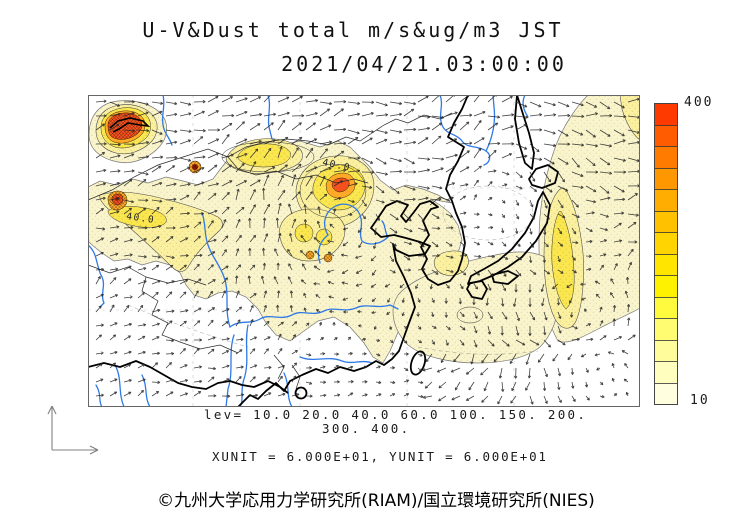  I want to click on island-shikoku, so click(505, 277).